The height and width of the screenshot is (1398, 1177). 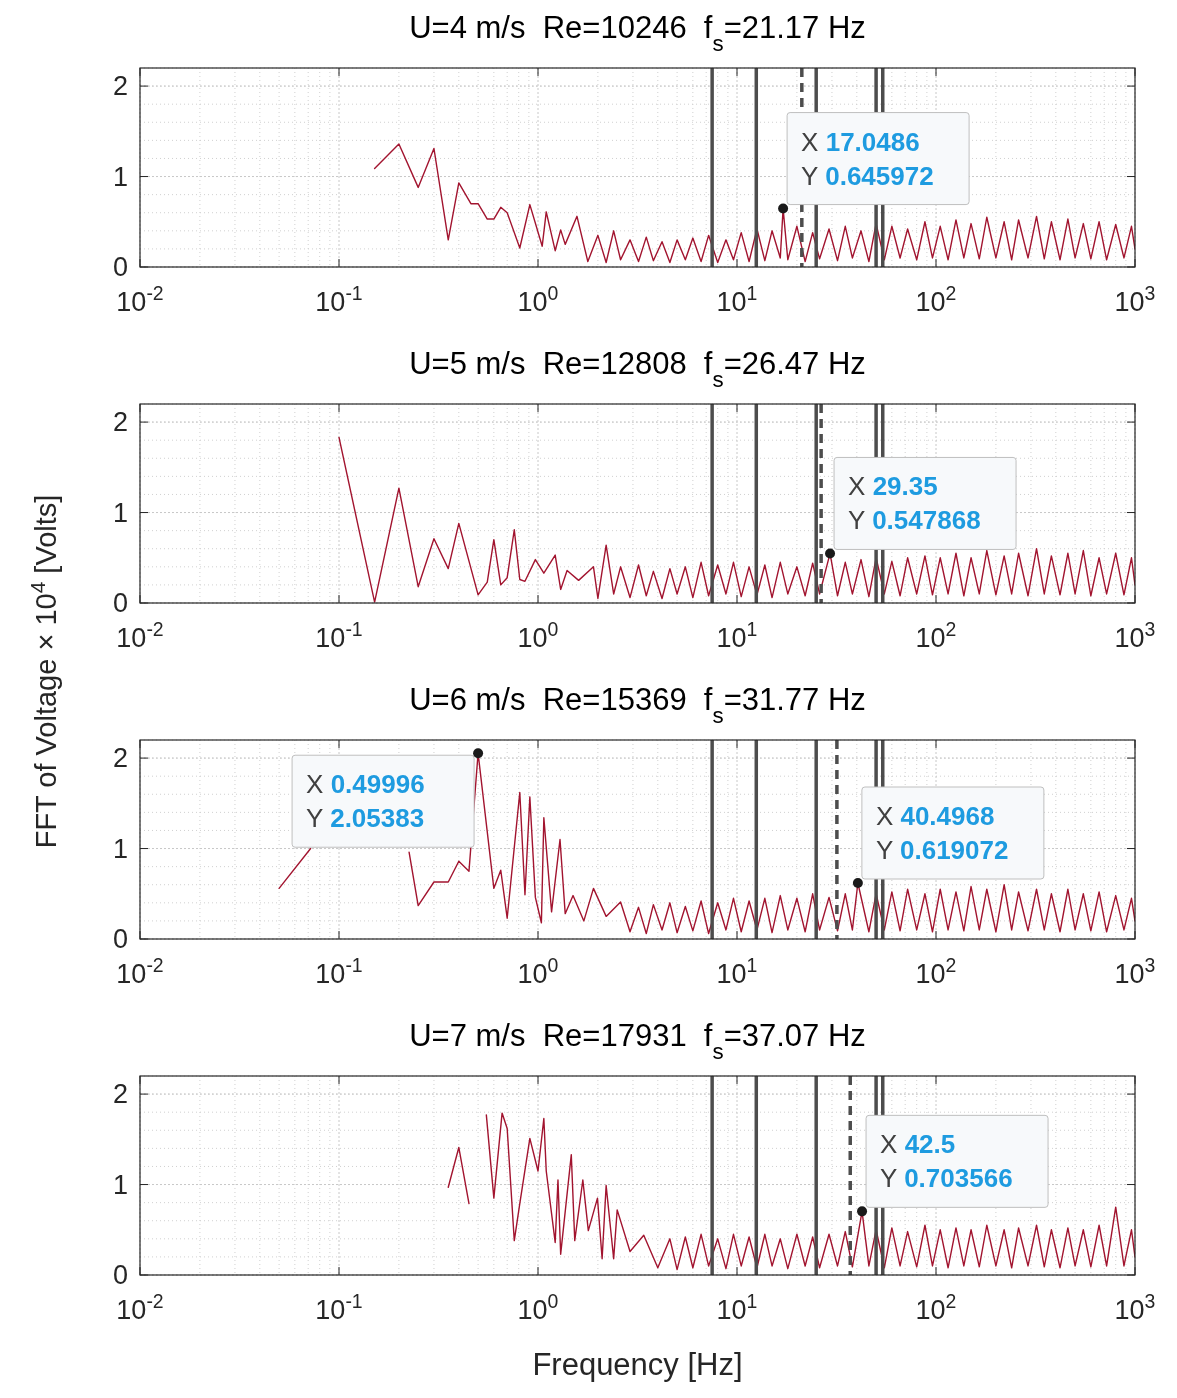 What do you see at coordinates (946, 1161) in the screenshot?
I see `annotation: X 42.5 Y 0.703566` at bounding box center [946, 1161].